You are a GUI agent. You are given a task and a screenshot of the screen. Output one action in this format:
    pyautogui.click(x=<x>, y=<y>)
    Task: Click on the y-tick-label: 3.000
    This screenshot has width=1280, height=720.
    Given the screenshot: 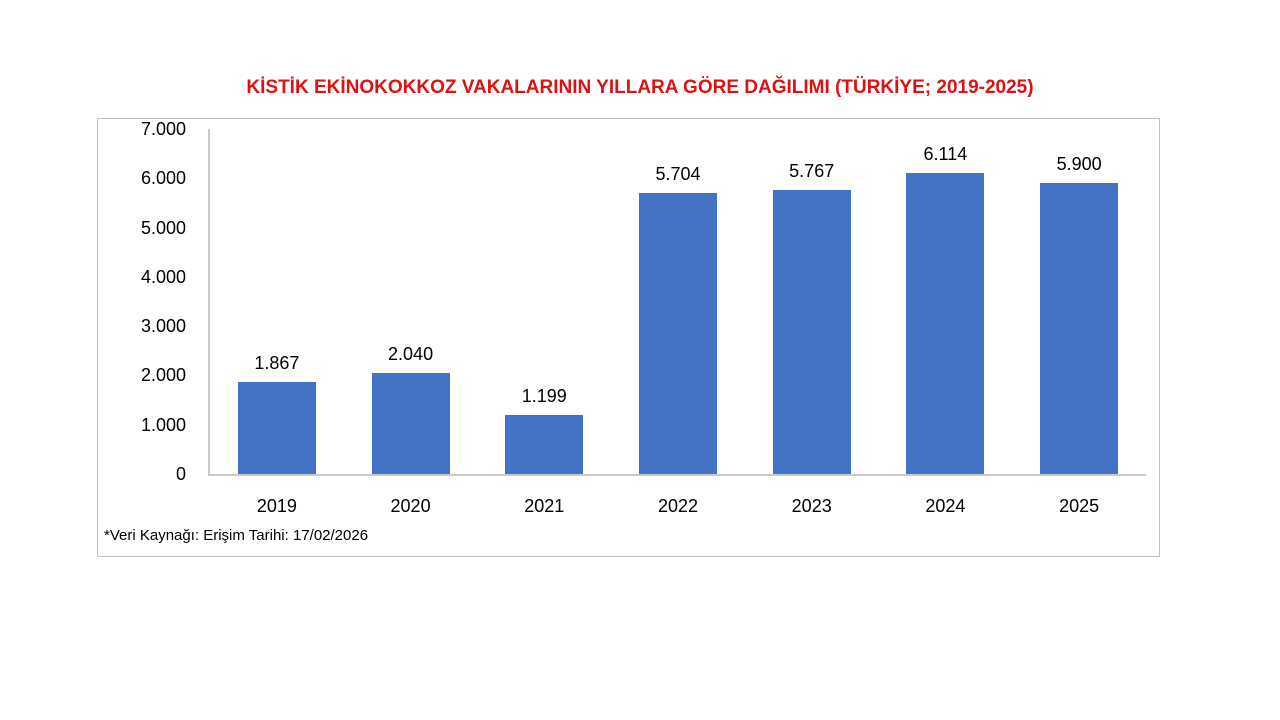 What is the action you would take?
    pyautogui.click(x=163, y=326)
    